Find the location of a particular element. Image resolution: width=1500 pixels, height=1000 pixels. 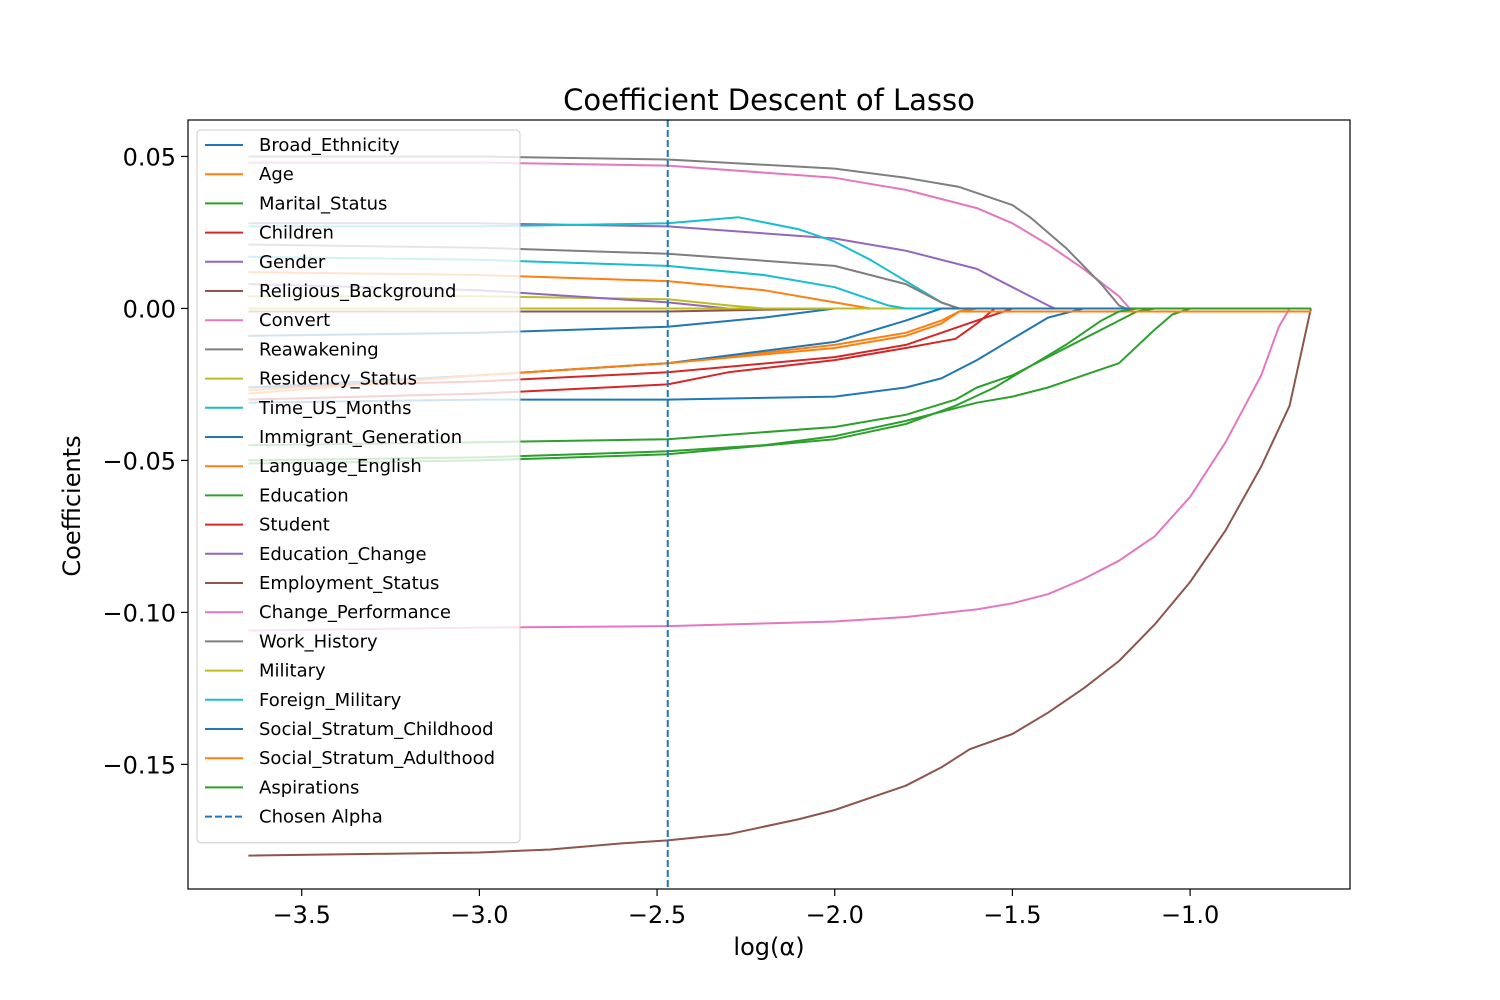

legend-label: Convert is located at coordinates (294, 320).